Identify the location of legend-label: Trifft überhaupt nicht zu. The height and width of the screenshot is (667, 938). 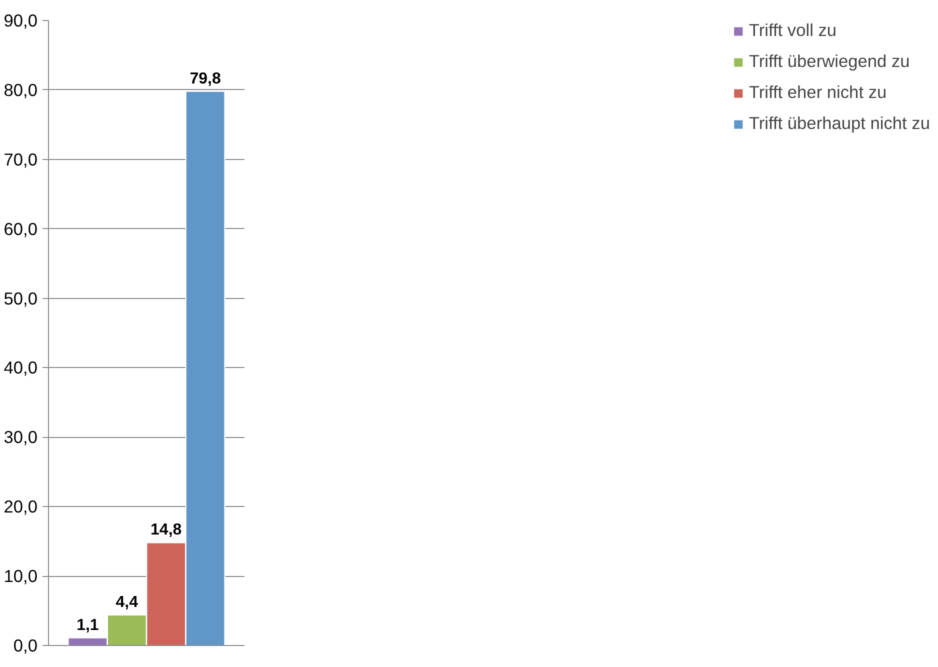
(839, 123).